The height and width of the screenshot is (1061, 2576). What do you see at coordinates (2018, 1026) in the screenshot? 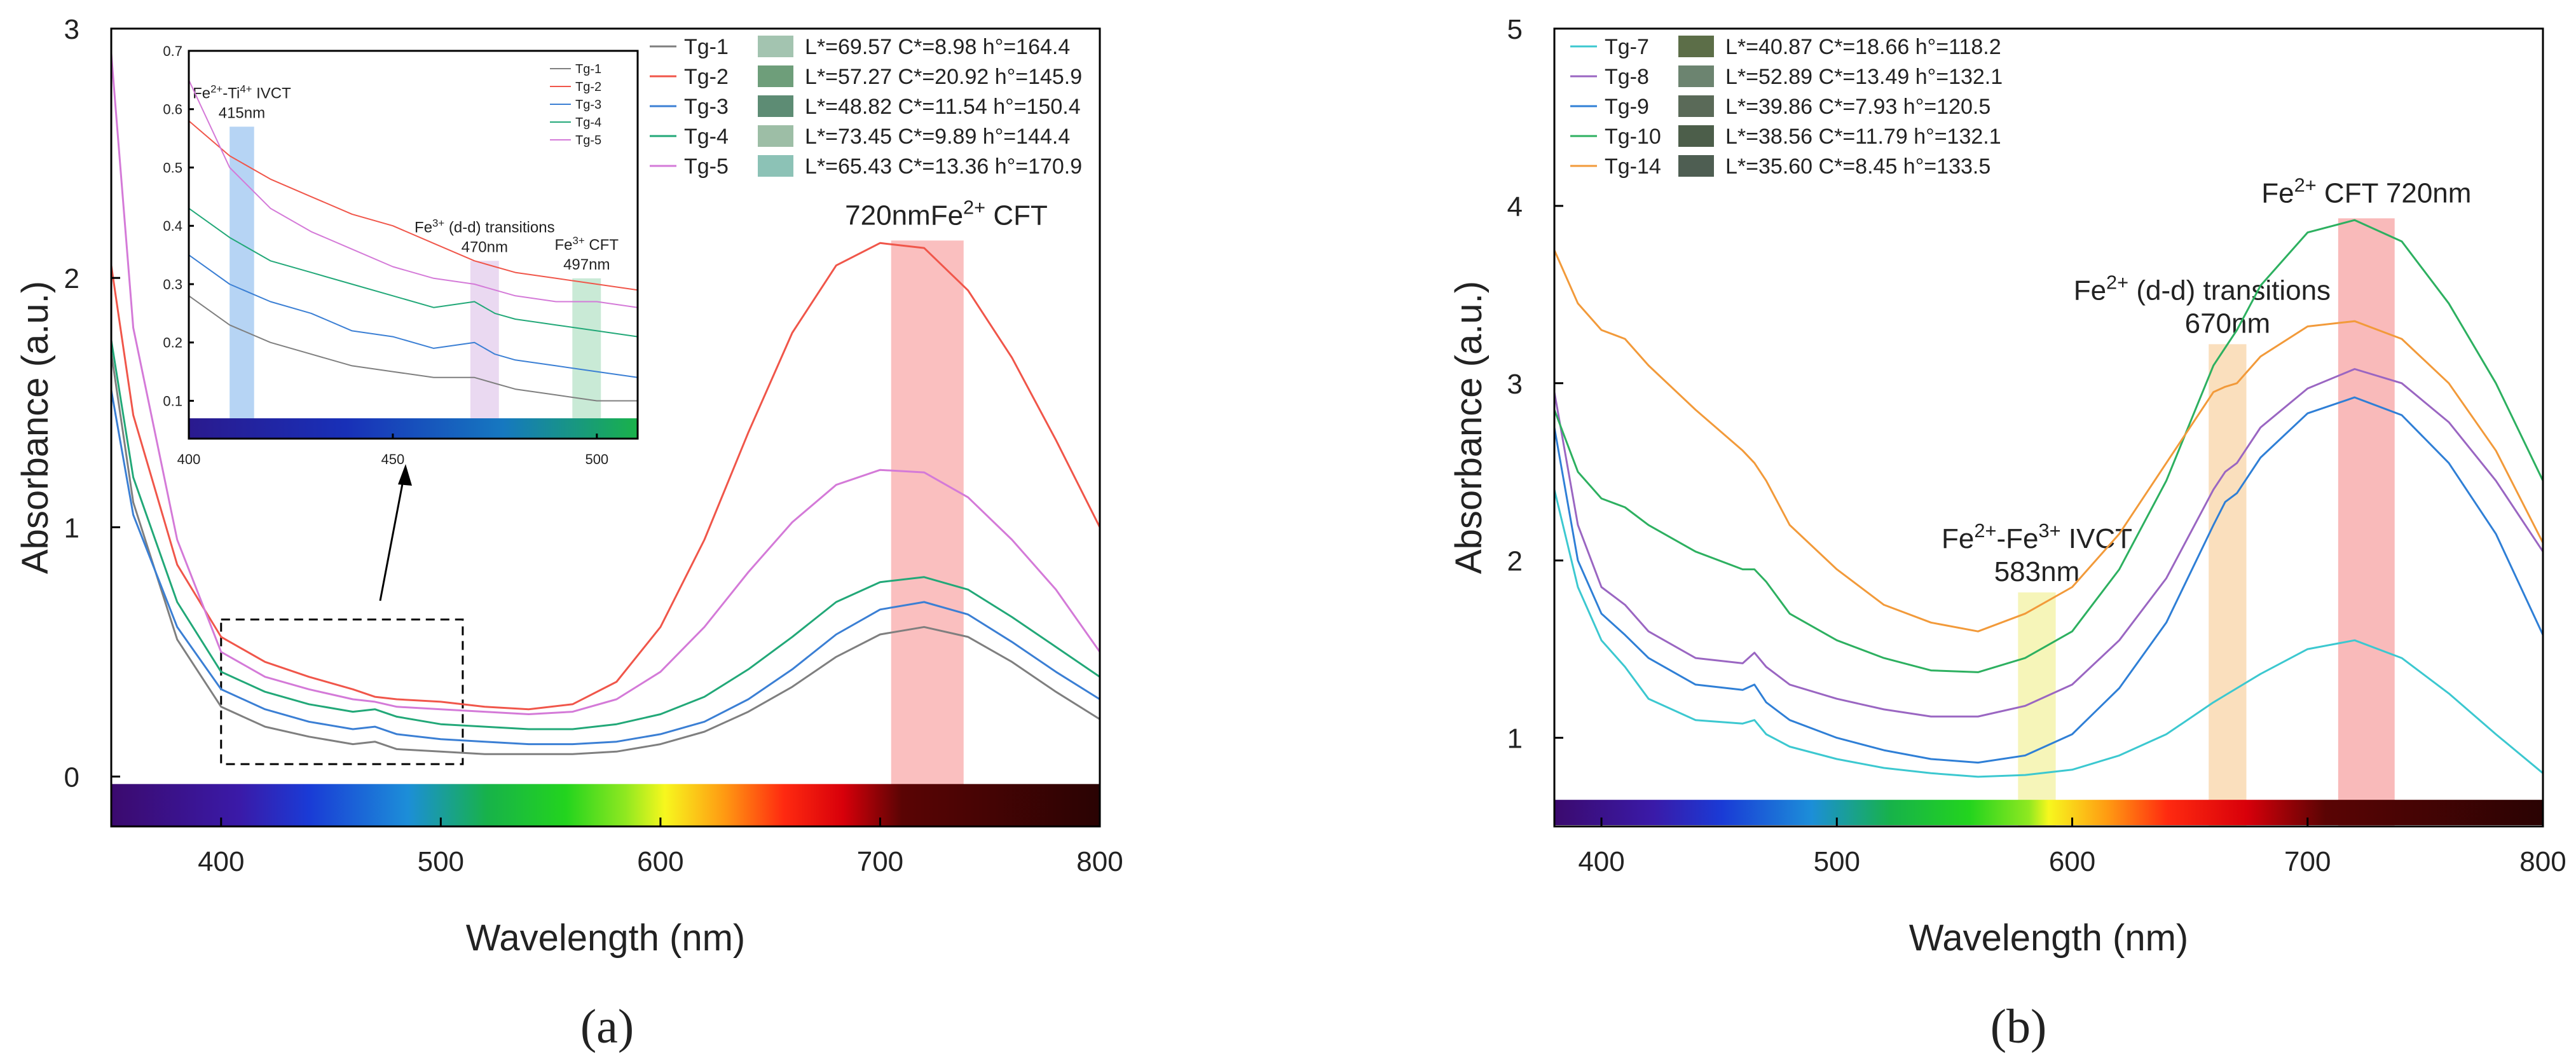
I see `panel-label: (b)` at bounding box center [2018, 1026].